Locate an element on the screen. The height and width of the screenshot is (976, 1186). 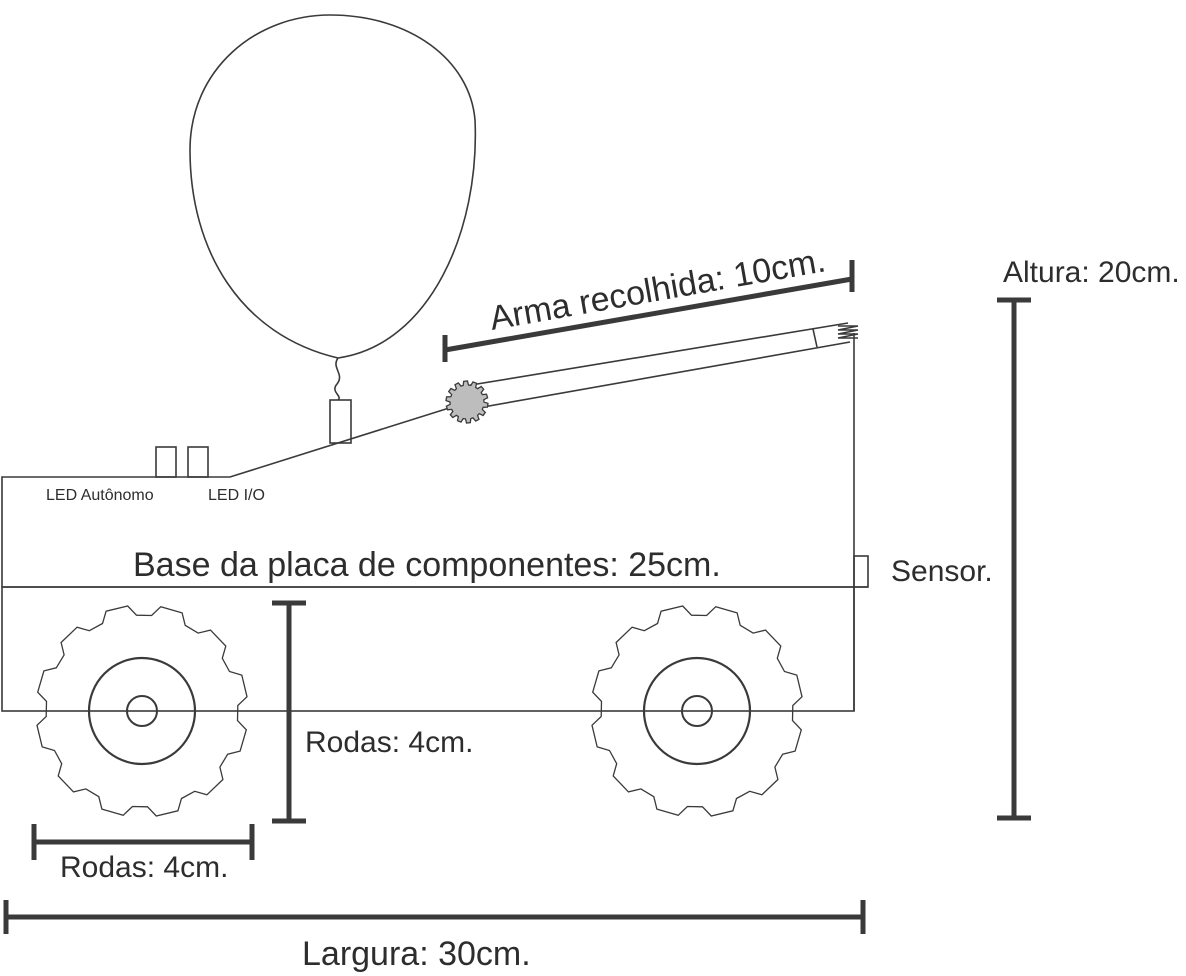
height-label: Altura: 20cm. is located at coordinates (1091, 272).